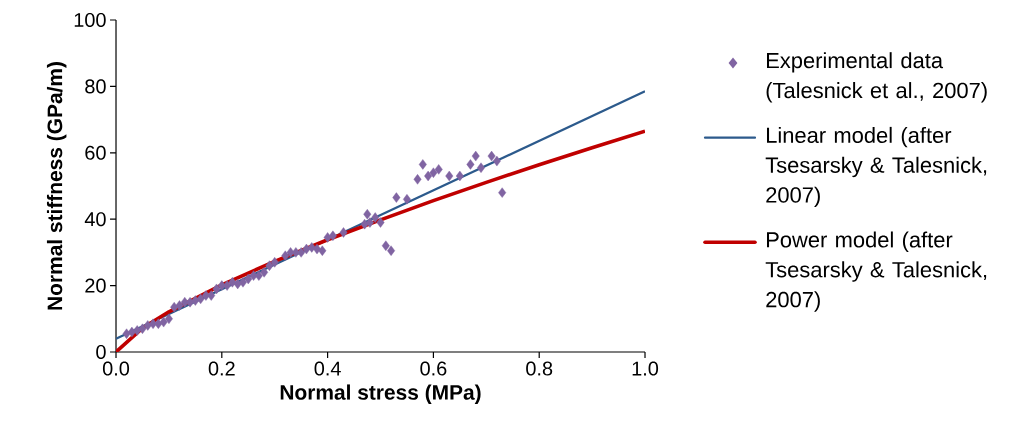 This screenshot has width=1033, height=446. Describe the element at coordinates (56, 186) in the screenshot. I see `y-axis-title: Normal stiffness (GPa/m)` at that location.